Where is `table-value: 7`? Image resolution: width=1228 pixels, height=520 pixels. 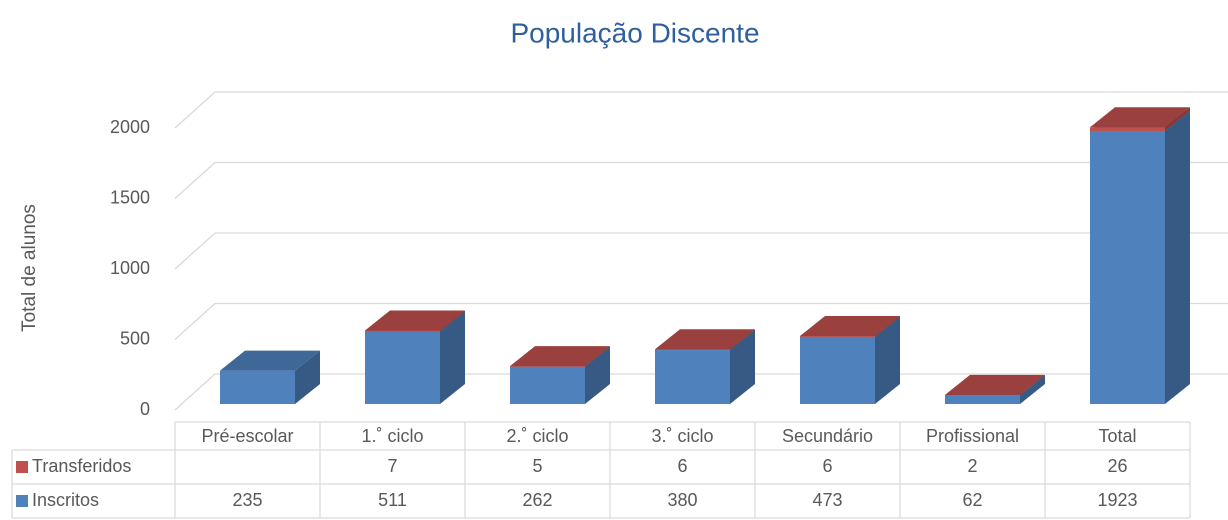
table-value: 7 is located at coordinates (392, 466).